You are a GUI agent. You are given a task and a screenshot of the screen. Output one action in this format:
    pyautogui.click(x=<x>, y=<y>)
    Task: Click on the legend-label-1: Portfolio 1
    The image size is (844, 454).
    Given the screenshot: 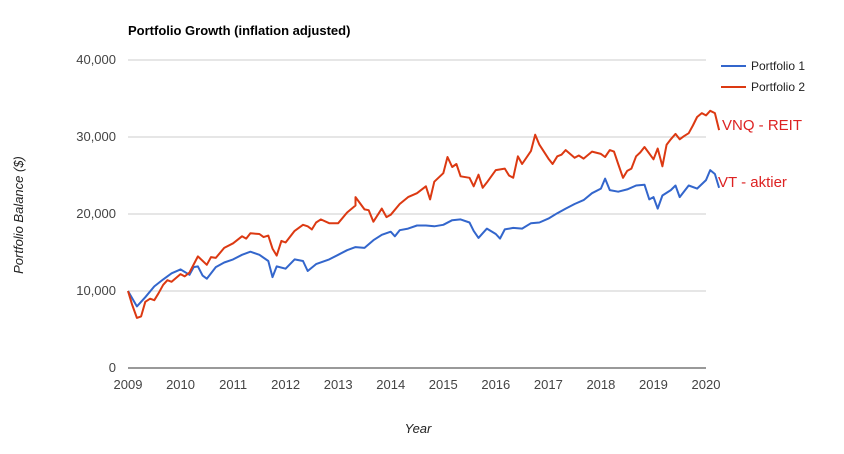 What is the action you would take?
    pyautogui.click(x=778, y=66)
    